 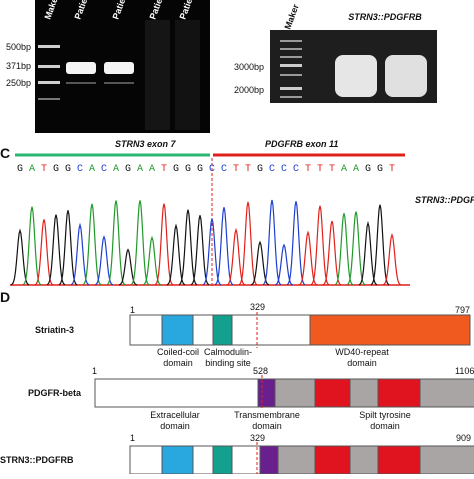 What do you see at coordinates (365, 393) in the screenshot?
I see `domains` at bounding box center [365, 393].